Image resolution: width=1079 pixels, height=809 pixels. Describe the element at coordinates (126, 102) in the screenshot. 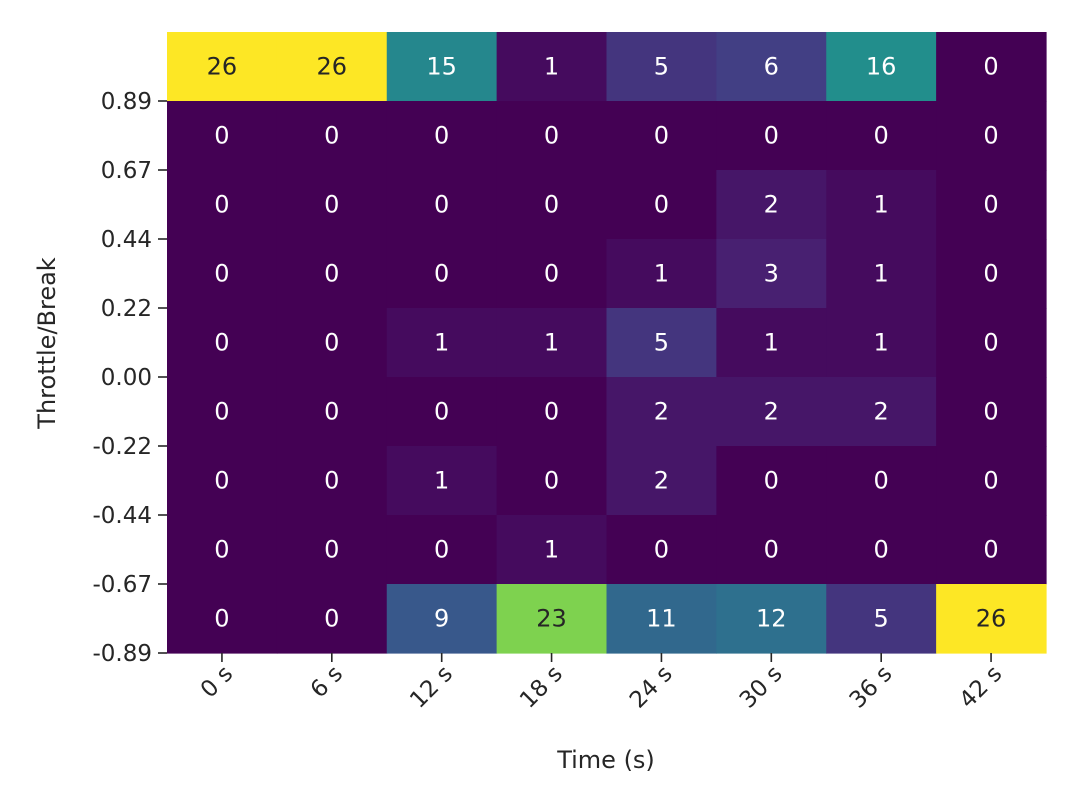

I see `y-tick-label: 0.89` at that location.